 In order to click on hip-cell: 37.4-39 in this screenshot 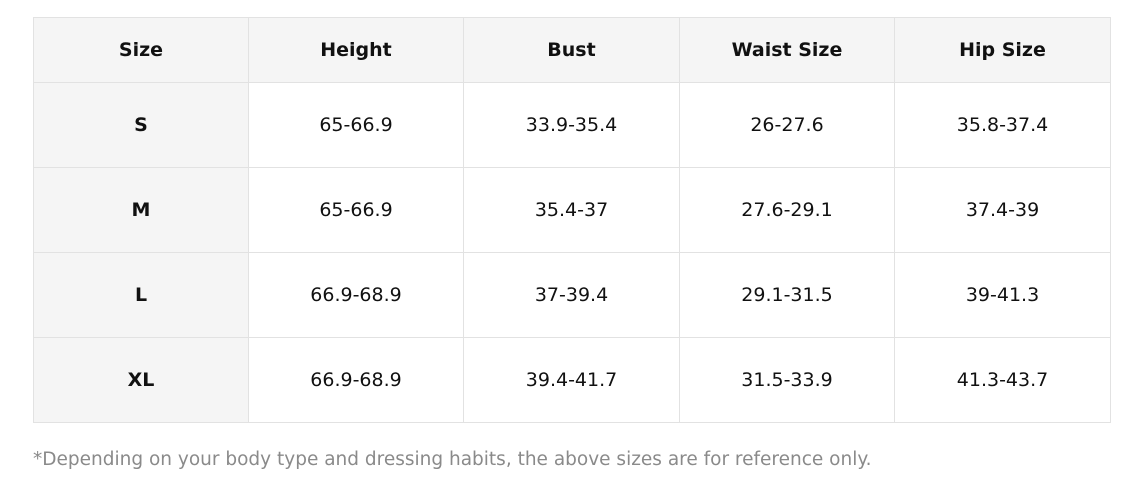, I will do `click(1002, 210)`.